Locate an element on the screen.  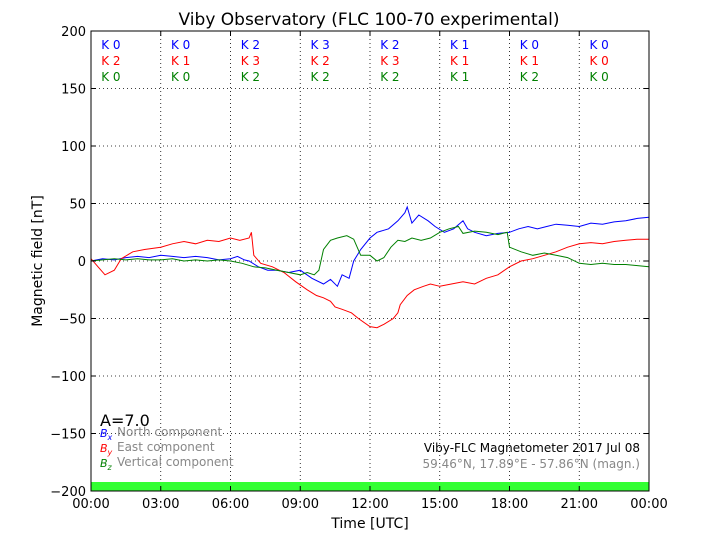
y-tick-label: 200 is located at coordinates (73, 32).